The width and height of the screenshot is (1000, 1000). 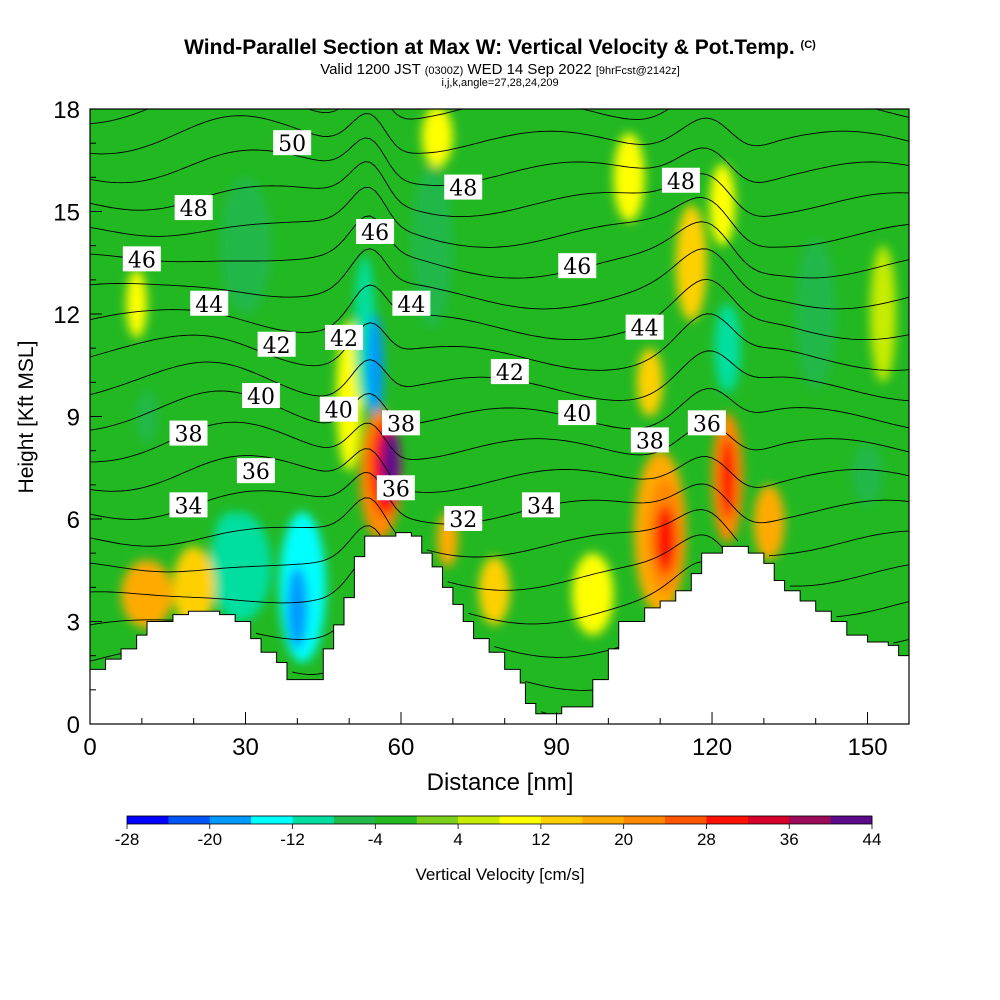 I want to click on y-tick-label: 12, so click(x=66, y=315).